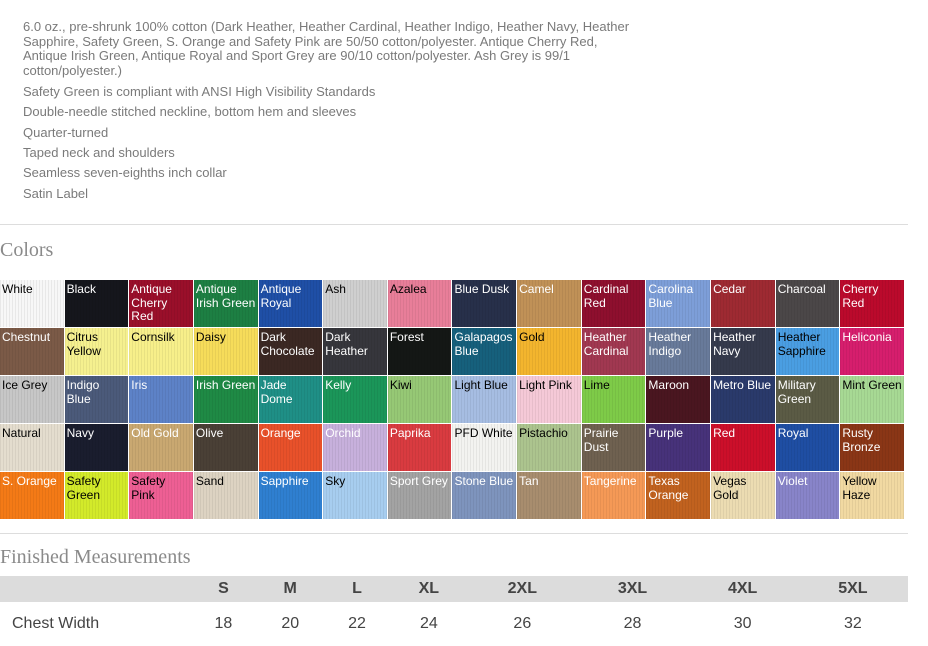 This screenshot has width=928, height=646. What do you see at coordinates (355, 495) in the screenshot?
I see `color-swatch: Sky` at bounding box center [355, 495].